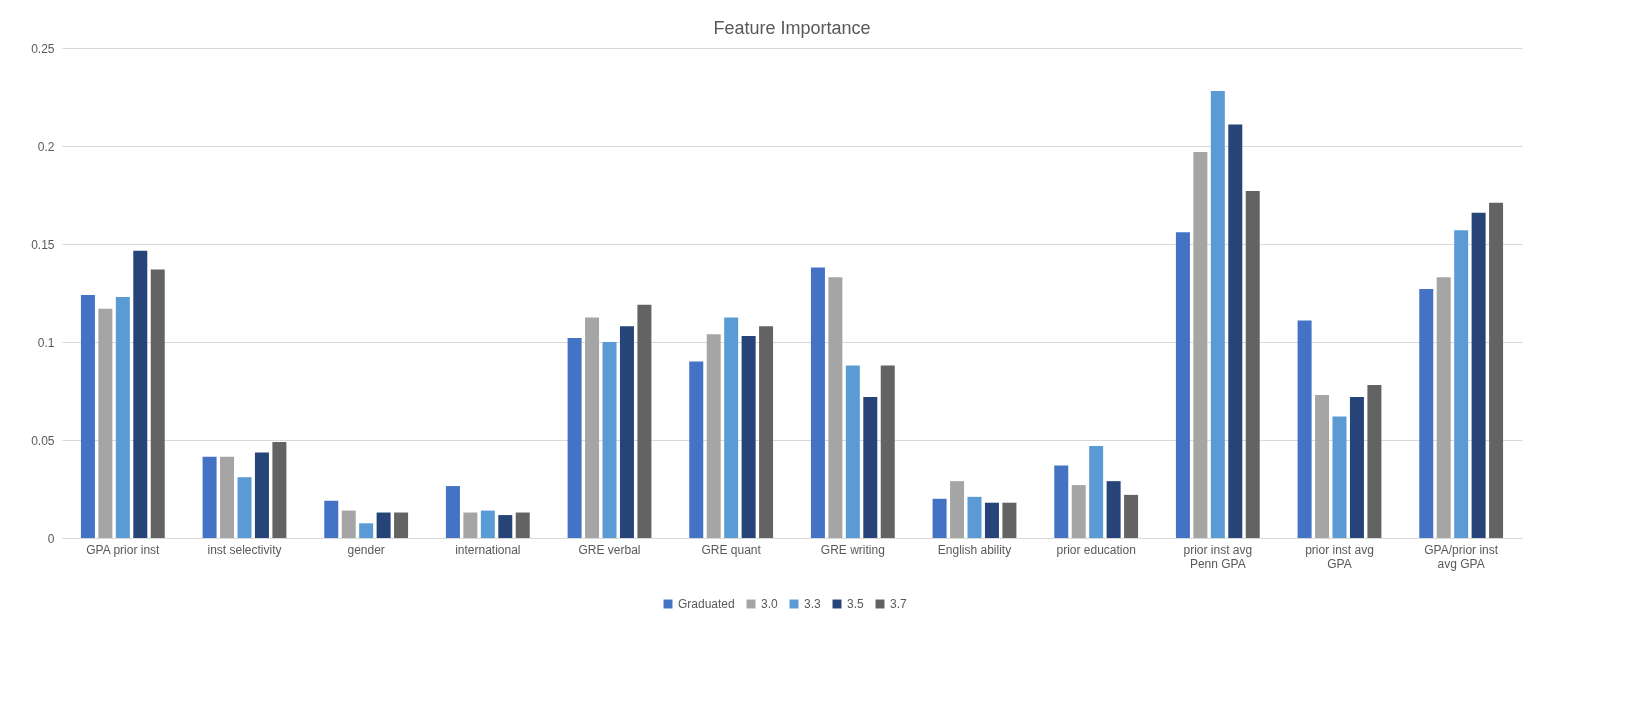  What do you see at coordinates (43, 48) in the screenshot?
I see `y-tick-label: 0.25` at bounding box center [43, 48].